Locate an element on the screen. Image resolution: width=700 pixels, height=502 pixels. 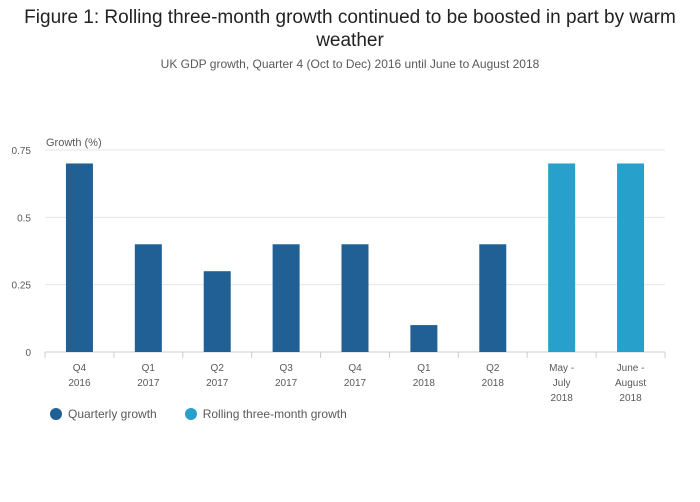
y-tick-label: 0.25 is located at coordinates (22, 286).